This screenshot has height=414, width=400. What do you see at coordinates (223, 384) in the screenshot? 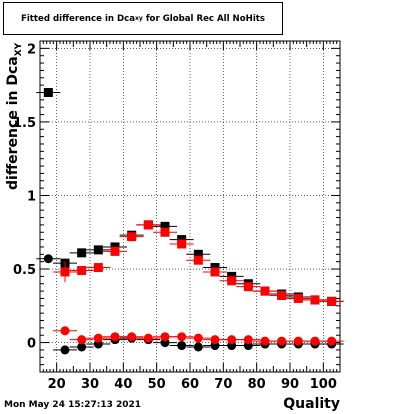
I see `x-tick-label: 70` at bounding box center [223, 384].